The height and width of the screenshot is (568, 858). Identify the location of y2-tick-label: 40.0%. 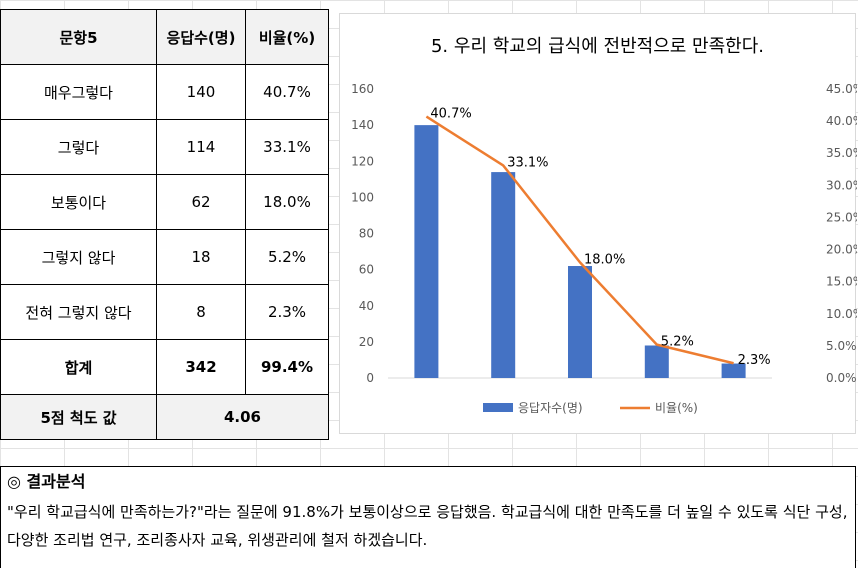
(841, 121).